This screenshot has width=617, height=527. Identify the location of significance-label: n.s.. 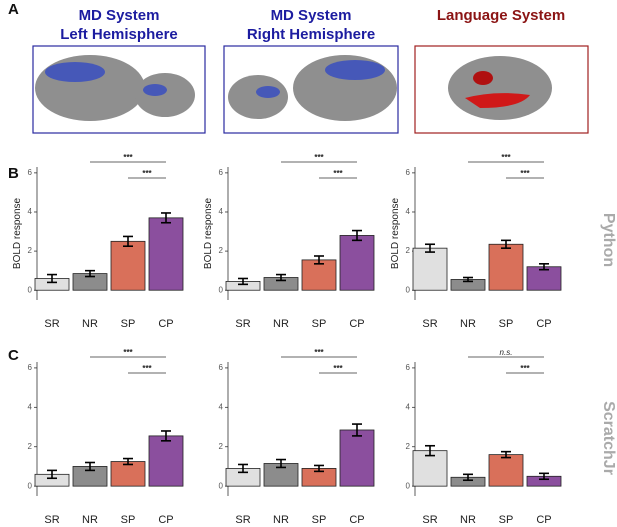
(506, 352).